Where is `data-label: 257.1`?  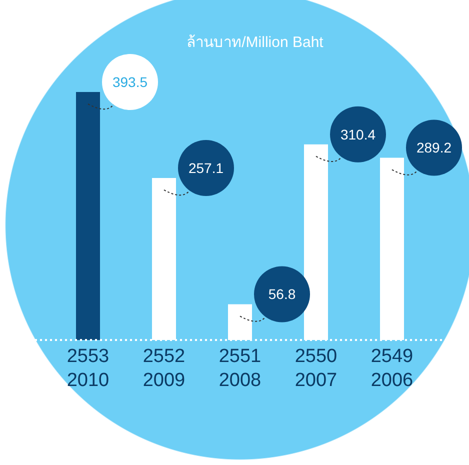 data-label: 257.1 is located at coordinates (206, 168).